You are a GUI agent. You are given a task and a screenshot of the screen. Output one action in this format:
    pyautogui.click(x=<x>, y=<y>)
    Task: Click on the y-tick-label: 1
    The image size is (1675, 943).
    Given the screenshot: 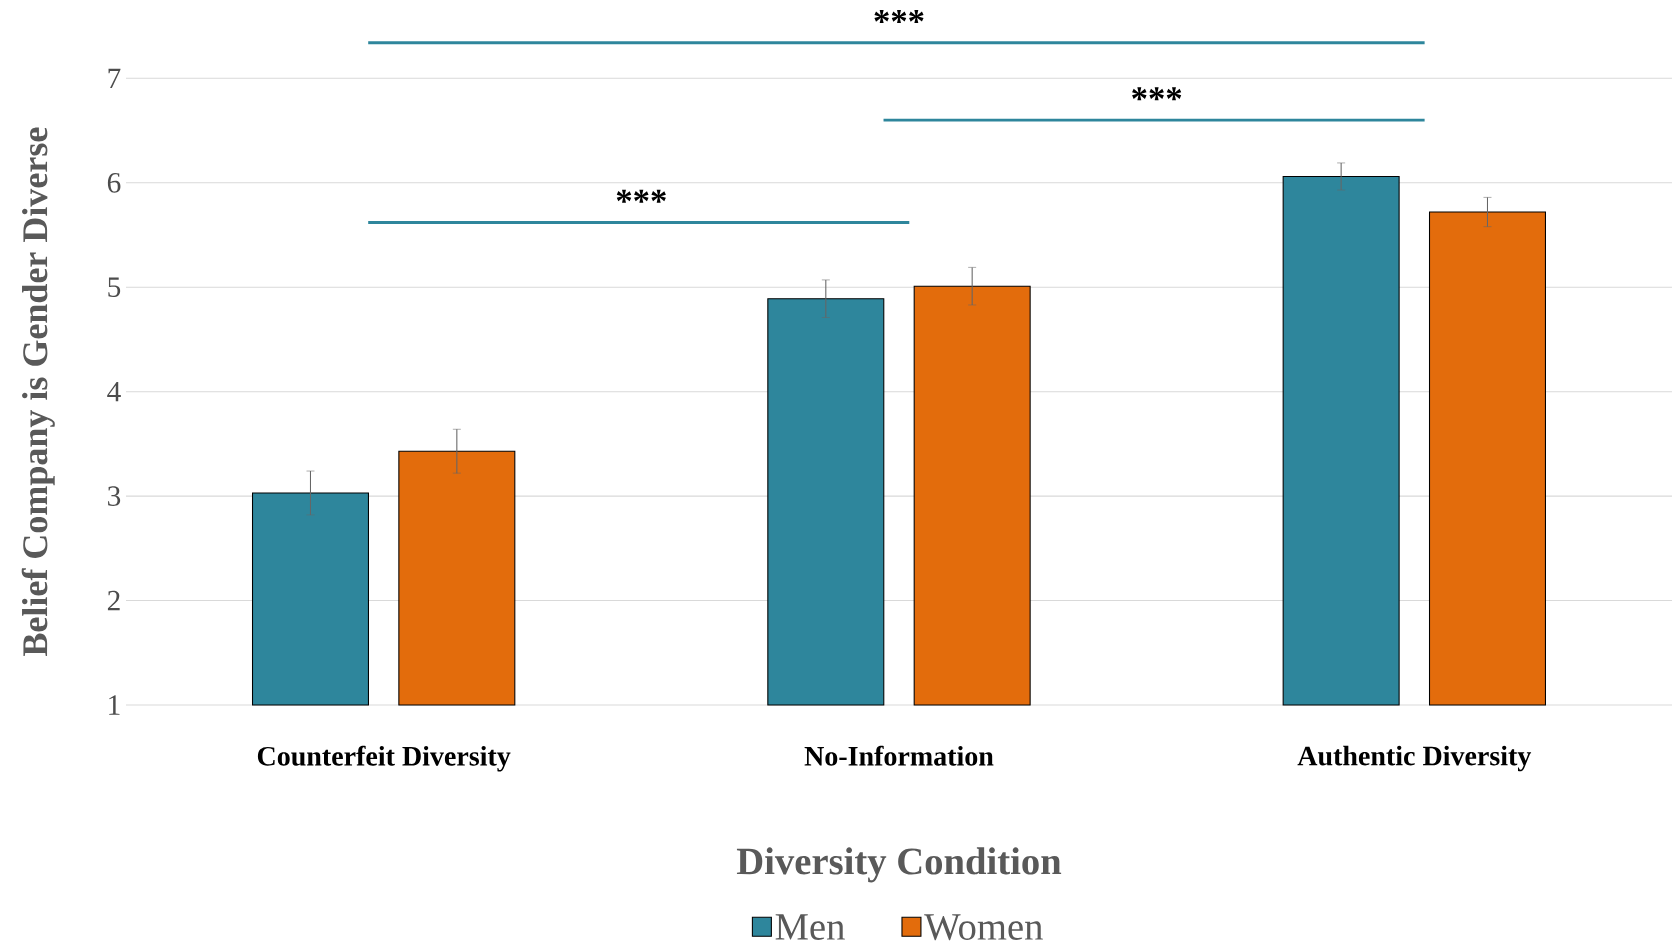 What is the action you would take?
    pyautogui.click(x=114, y=705)
    